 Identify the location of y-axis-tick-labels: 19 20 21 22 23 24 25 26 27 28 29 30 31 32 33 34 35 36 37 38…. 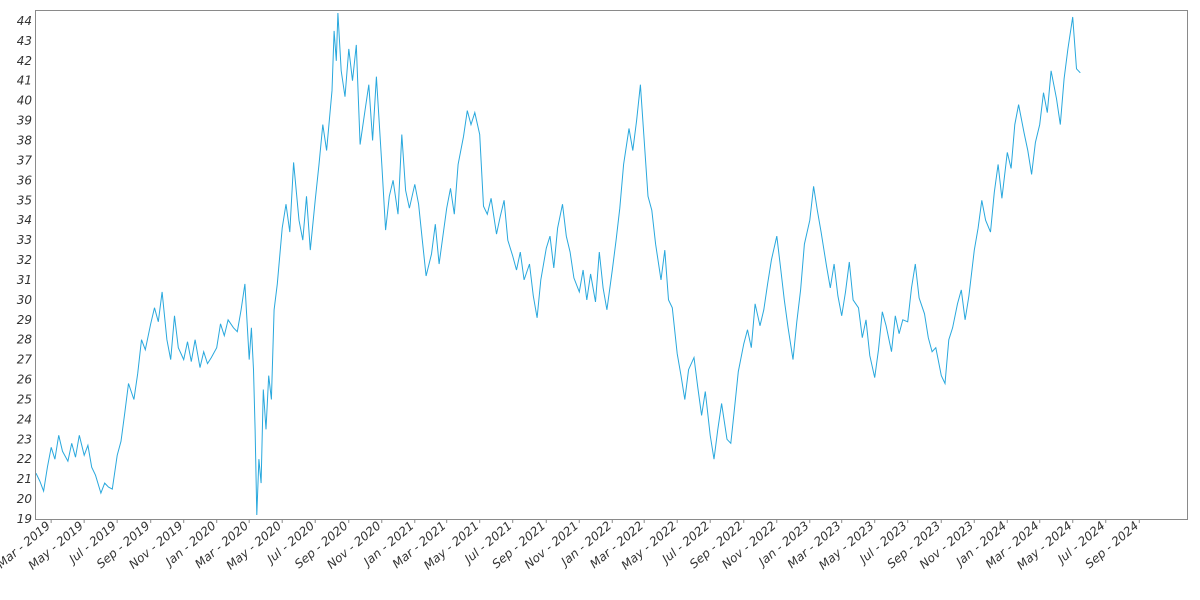
(25, 270).